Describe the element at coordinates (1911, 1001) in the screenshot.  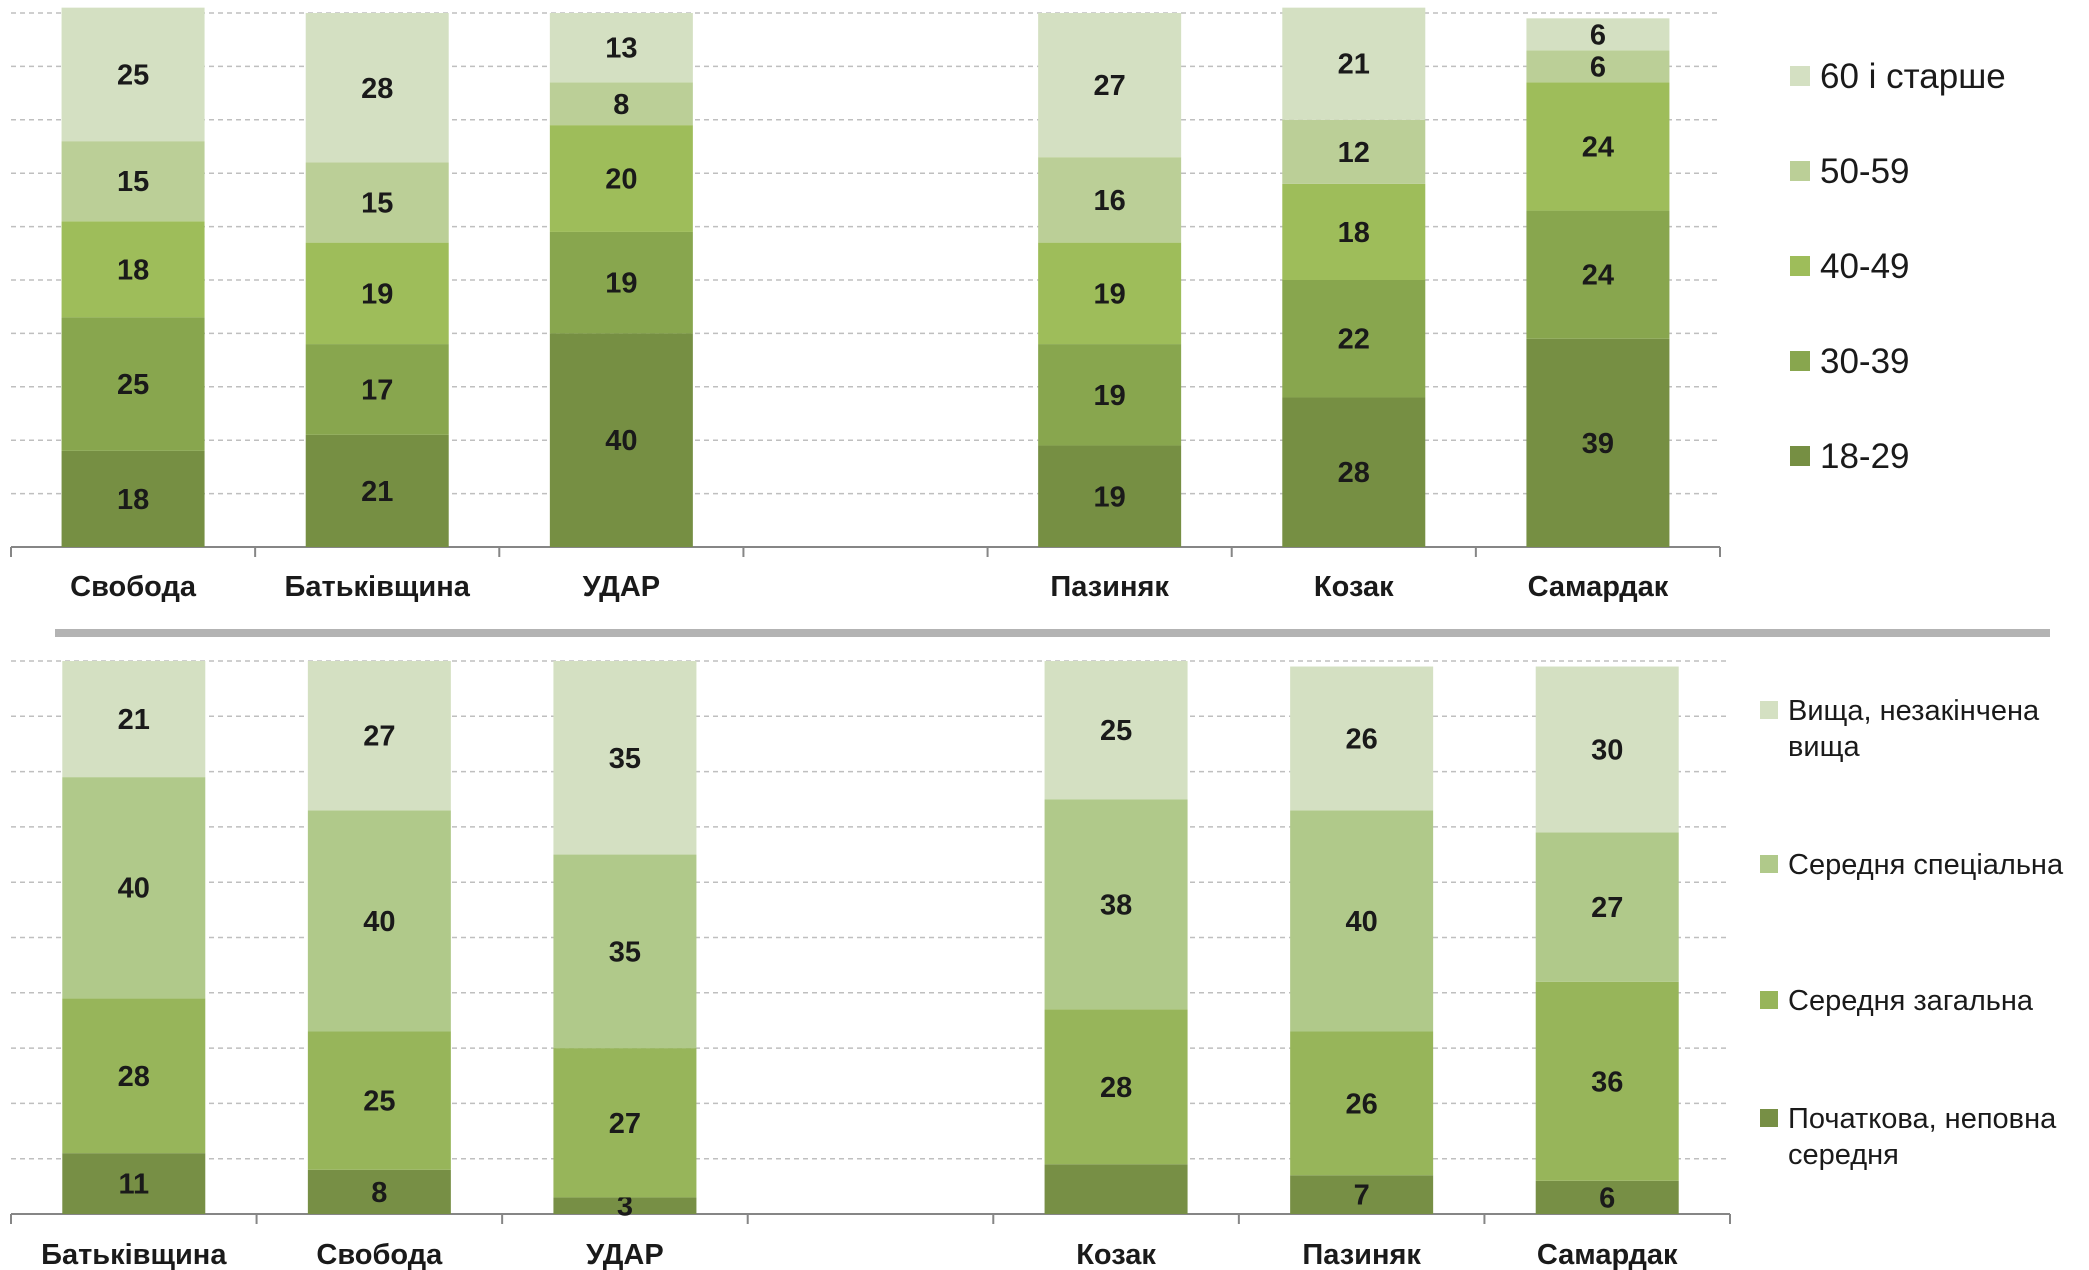
I see `legend-label: Середня загальна` at that location.